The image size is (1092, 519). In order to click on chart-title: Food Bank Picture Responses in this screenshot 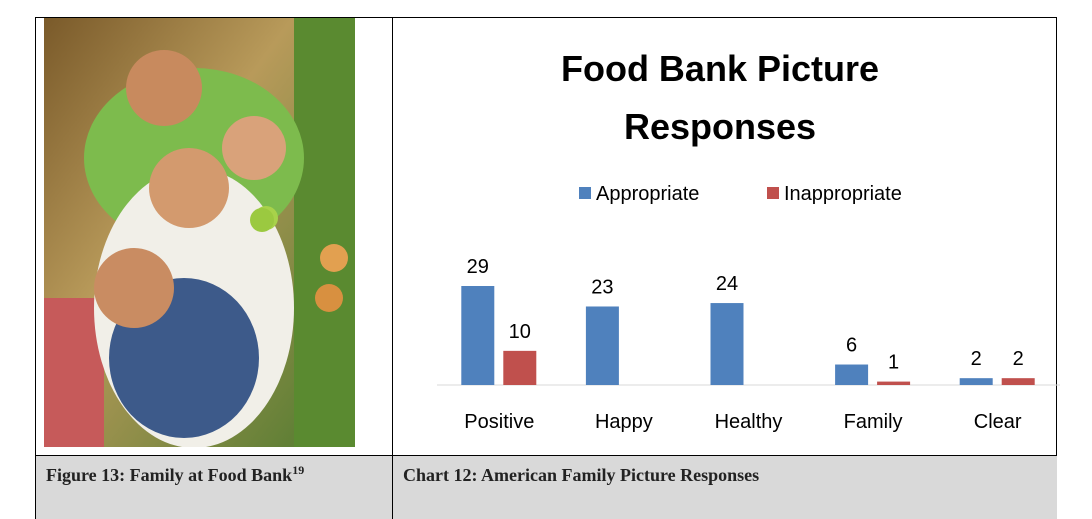, I will do `click(720, 97)`.